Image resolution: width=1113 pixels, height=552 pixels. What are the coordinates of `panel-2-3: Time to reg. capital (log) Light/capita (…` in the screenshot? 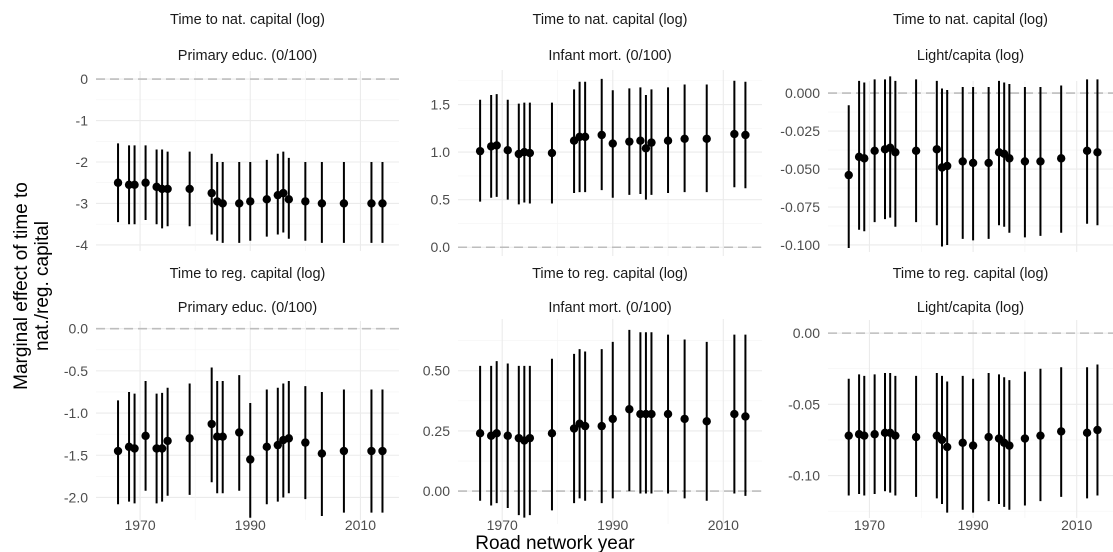 It's located at (950, 399).